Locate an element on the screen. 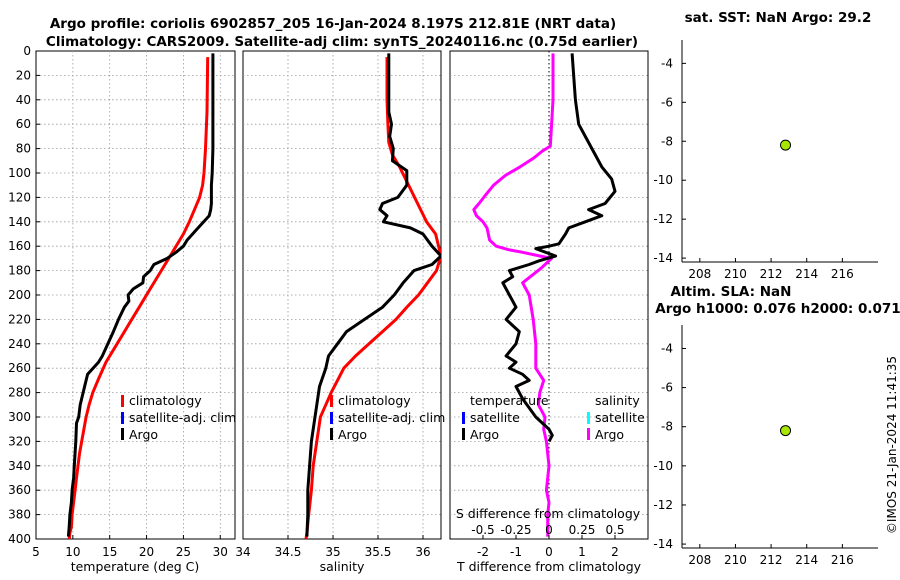 Image resolution: width=900 pixels, height=580 pixels. sst-map-title: sat. SST: NaN Argo: 29.2 is located at coordinates (778, 18).